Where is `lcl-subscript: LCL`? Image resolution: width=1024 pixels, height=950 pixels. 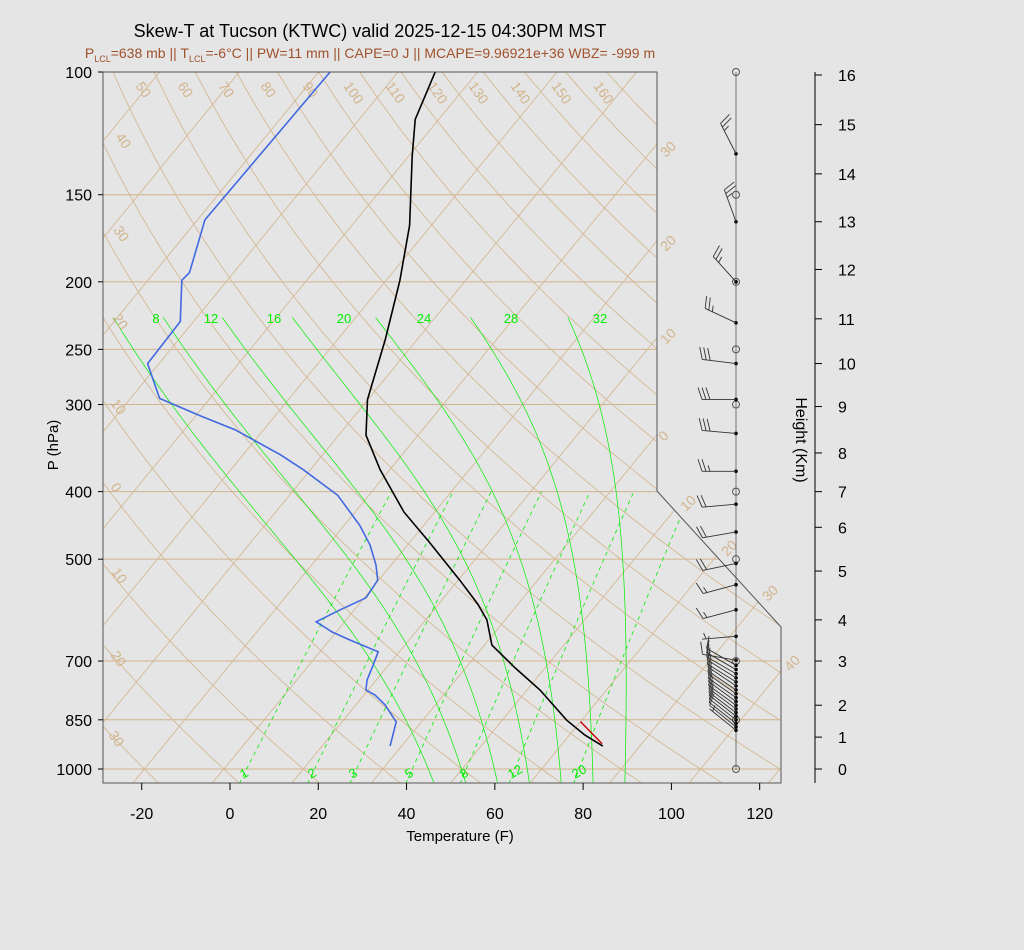 lcl-subscript: LCL is located at coordinates (102, 58).